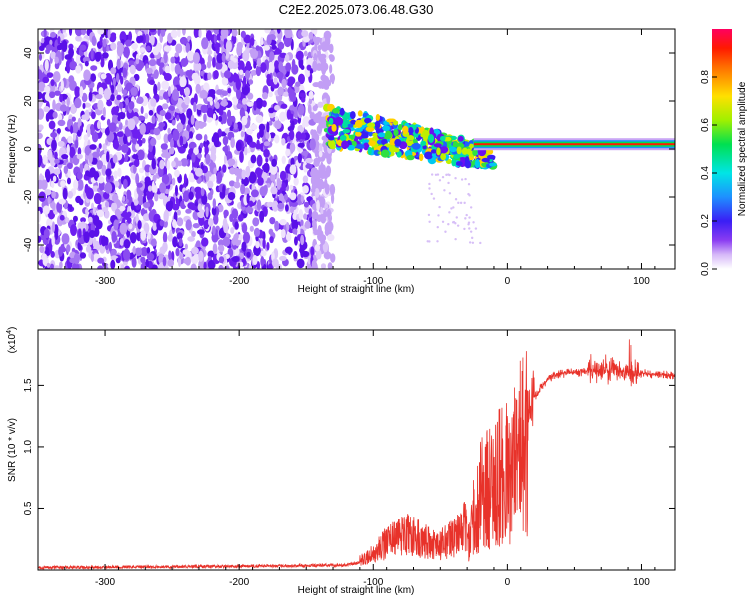 The height and width of the screenshot is (600, 750). What do you see at coordinates (28, 101) in the screenshot?
I see `spectrogram-y-tick-label: 20` at bounding box center [28, 101].